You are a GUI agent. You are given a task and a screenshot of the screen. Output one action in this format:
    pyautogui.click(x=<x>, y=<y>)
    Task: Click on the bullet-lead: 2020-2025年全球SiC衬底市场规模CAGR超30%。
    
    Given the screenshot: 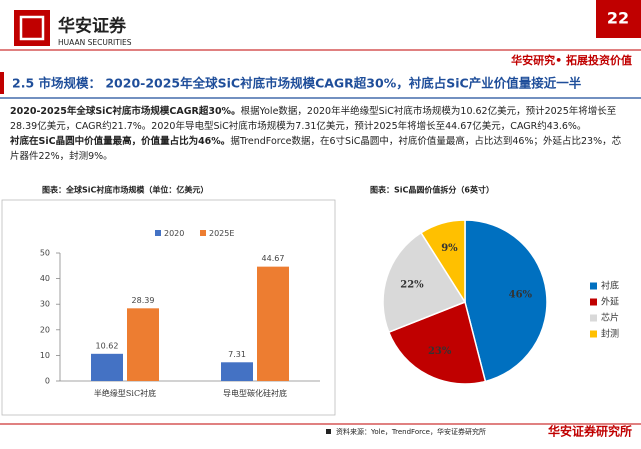 What is the action you would take?
    pyautogui.click(x=125, y=111)
    